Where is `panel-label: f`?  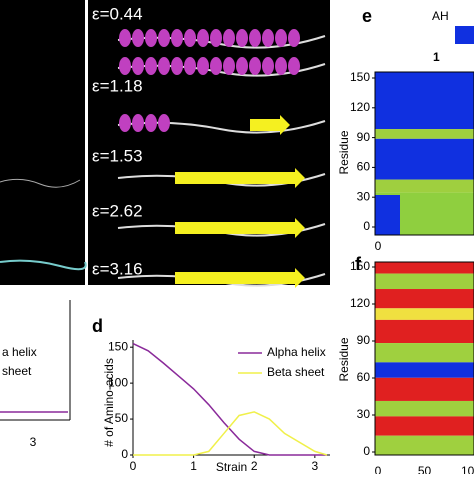
panel-label: f is located at coordinates (358, 264).